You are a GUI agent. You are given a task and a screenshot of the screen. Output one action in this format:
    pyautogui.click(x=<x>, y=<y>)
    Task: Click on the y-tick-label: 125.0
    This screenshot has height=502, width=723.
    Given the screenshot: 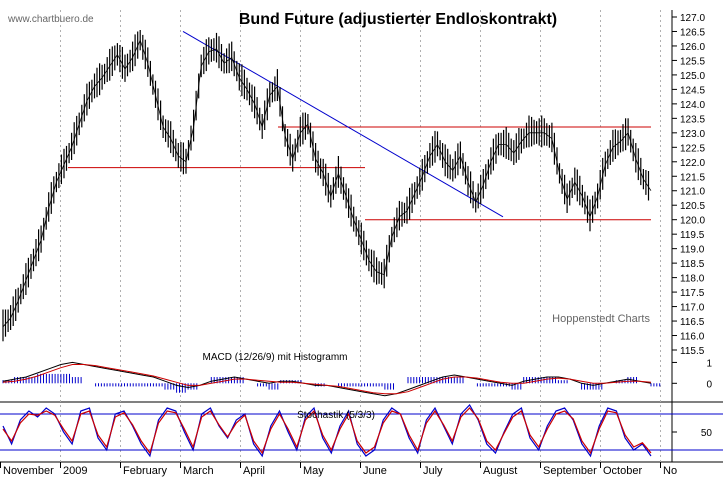 What is the action you would take?
    pyautogui.click(x=692, y=76)
    